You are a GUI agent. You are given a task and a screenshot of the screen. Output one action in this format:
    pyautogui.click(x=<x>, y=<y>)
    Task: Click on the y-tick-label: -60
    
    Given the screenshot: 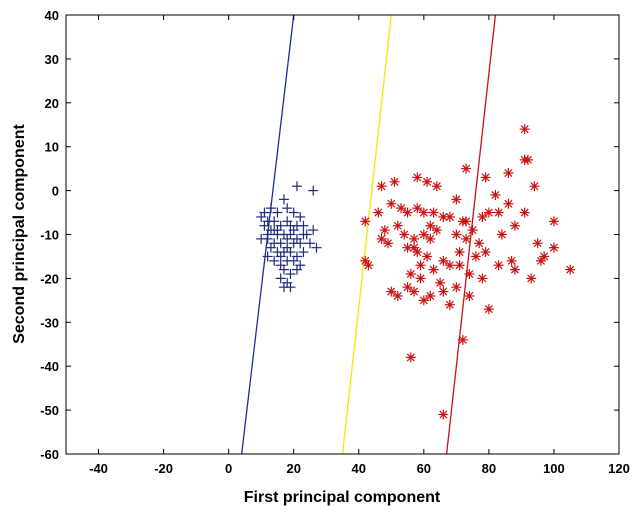 What is the action you would take?
    pyautogui.click(x=49, y=454)
    